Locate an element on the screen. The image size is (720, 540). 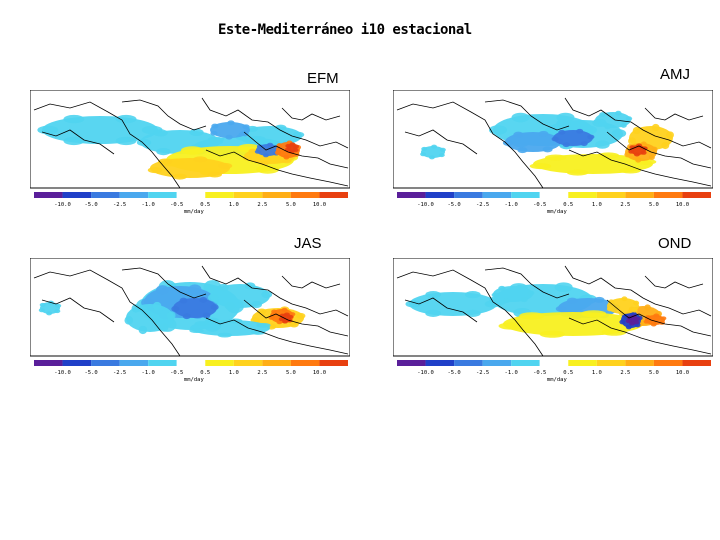
colorbar-tick-label: -5.0 is located at coordinates (453, 373).